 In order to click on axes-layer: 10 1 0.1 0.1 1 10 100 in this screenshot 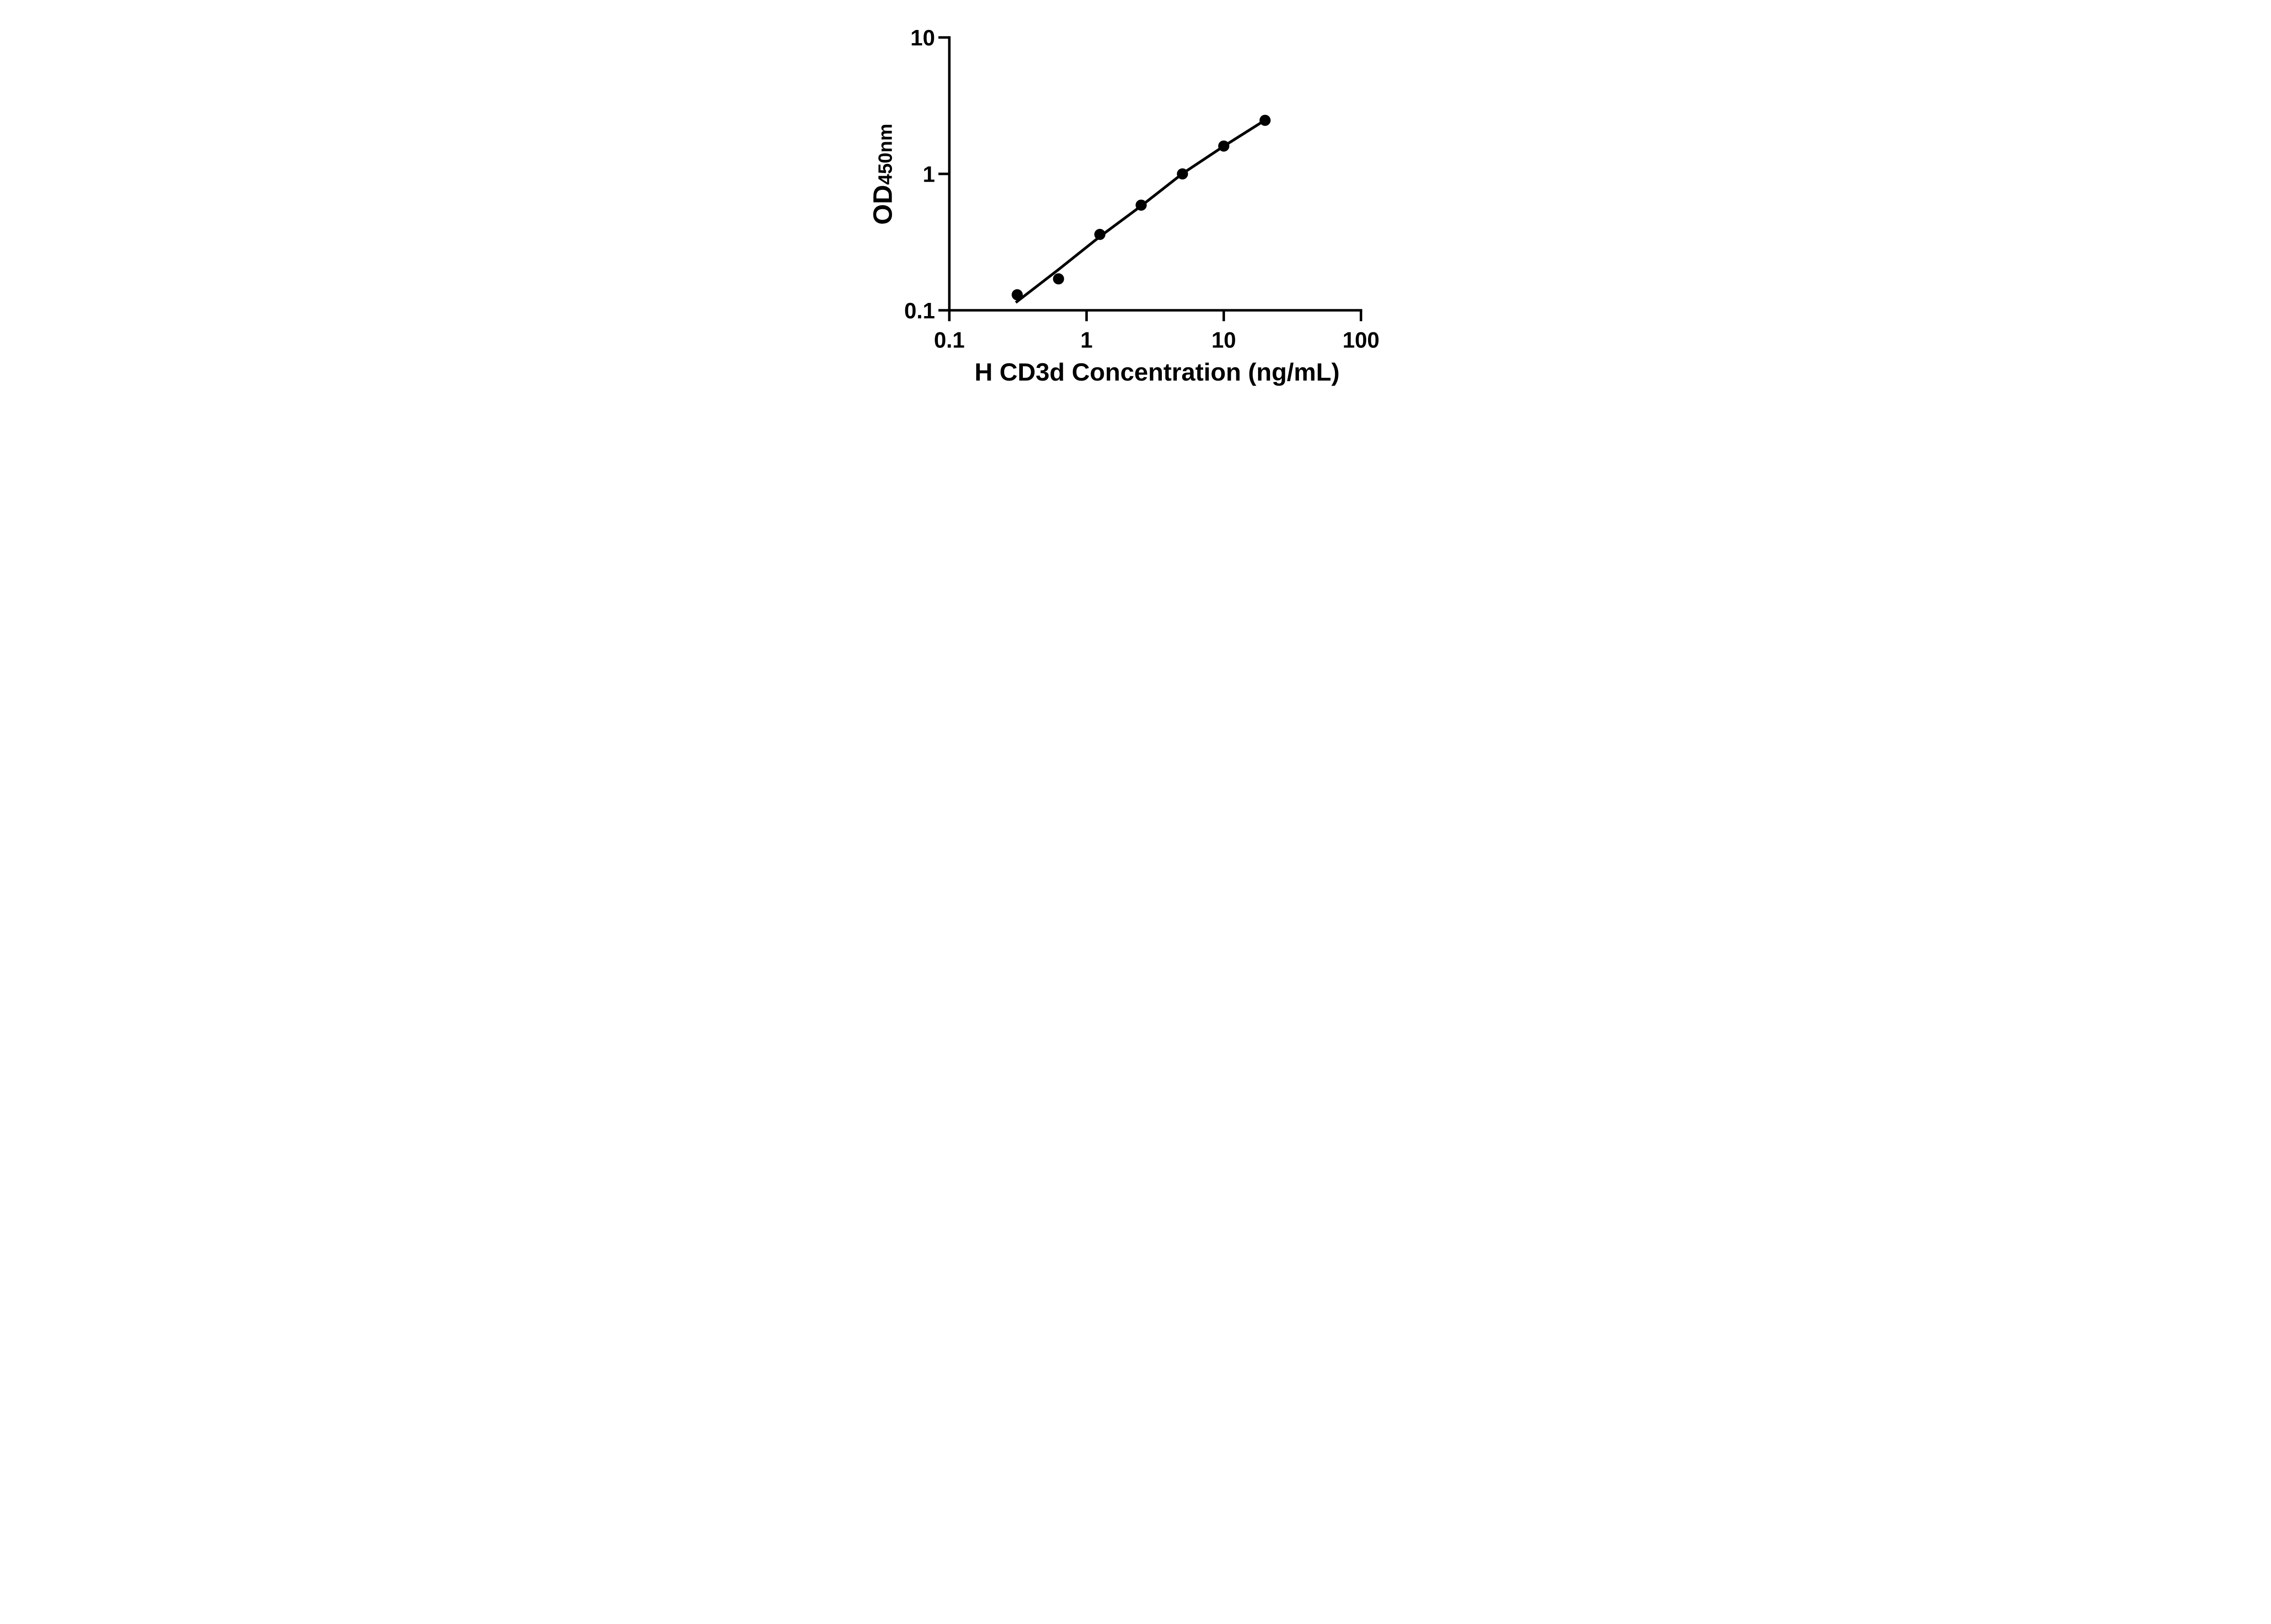, I will do `click(1141, 189)`.